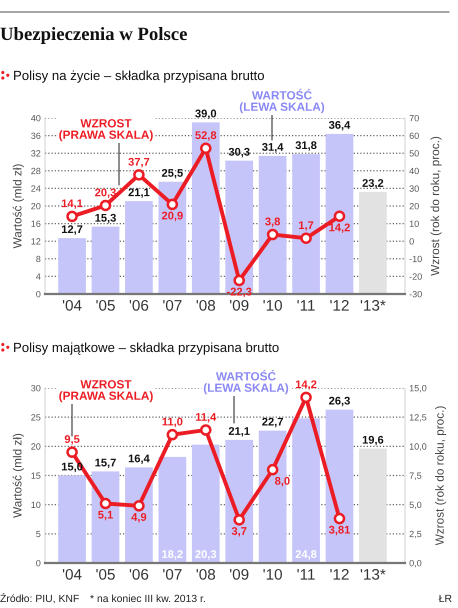  Describe the element at coordinates (72, 440) in the screenshot. I see `data-label: 9,5` at that location.